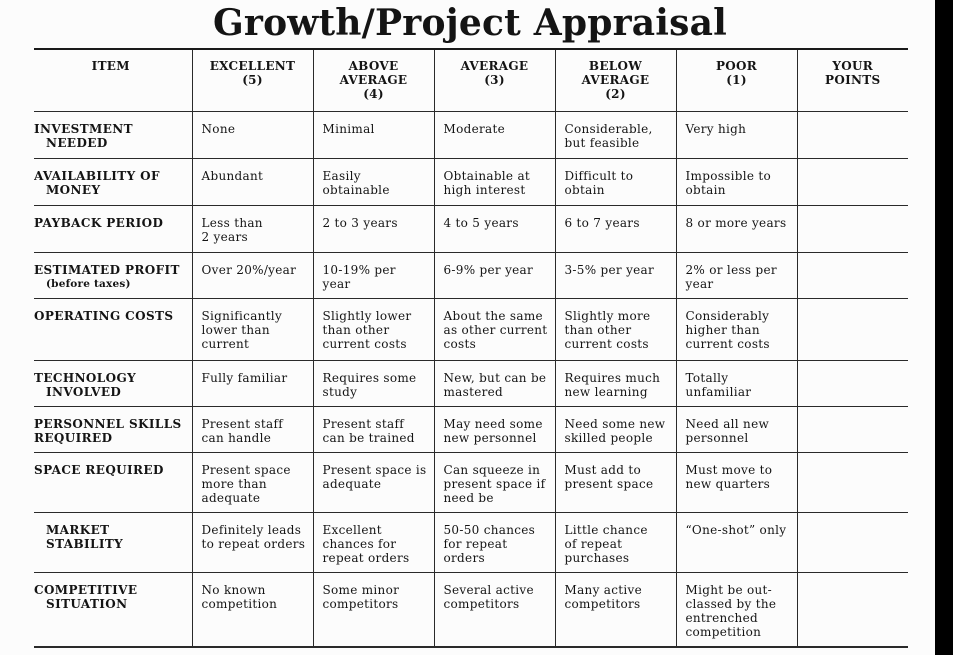  I want to click on cell-line: Slightly more, so click(607, 315).